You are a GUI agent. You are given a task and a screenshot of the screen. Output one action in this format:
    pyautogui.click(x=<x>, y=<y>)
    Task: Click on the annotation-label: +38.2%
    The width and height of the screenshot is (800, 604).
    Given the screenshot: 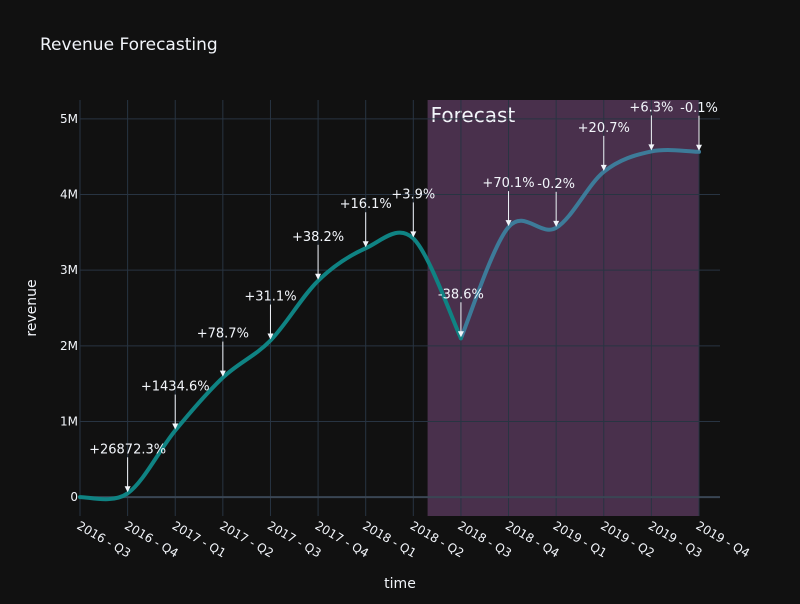 What is the action you would take?
    pyautogui.click(x=318, y=237)
    